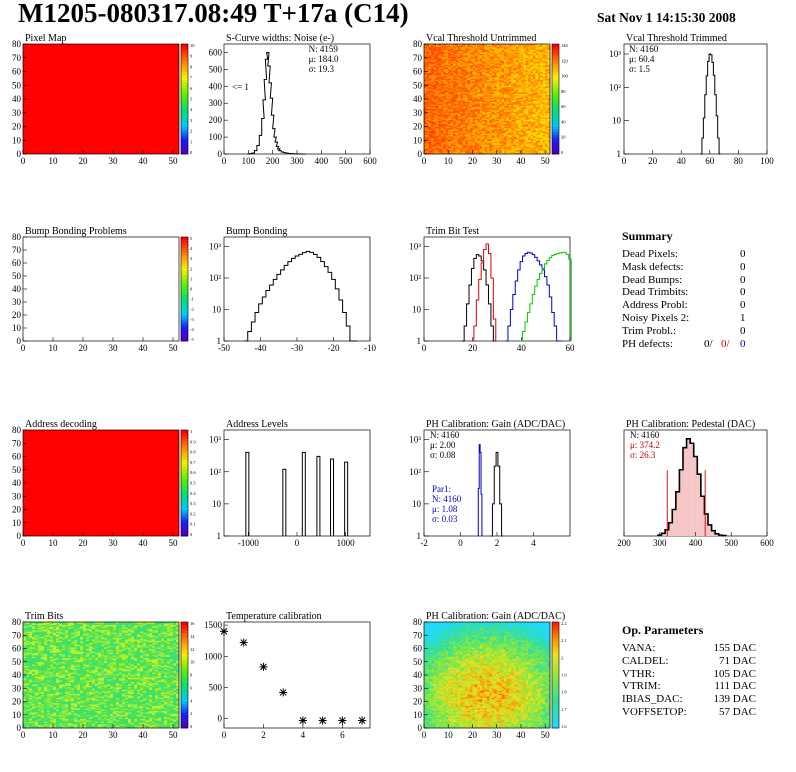 This screenshot has width=796, height=772. What do you see at coordinates (449, 161) in the screenshot?
I see `x-tick-label: 10` at bounding box center [449, 161].